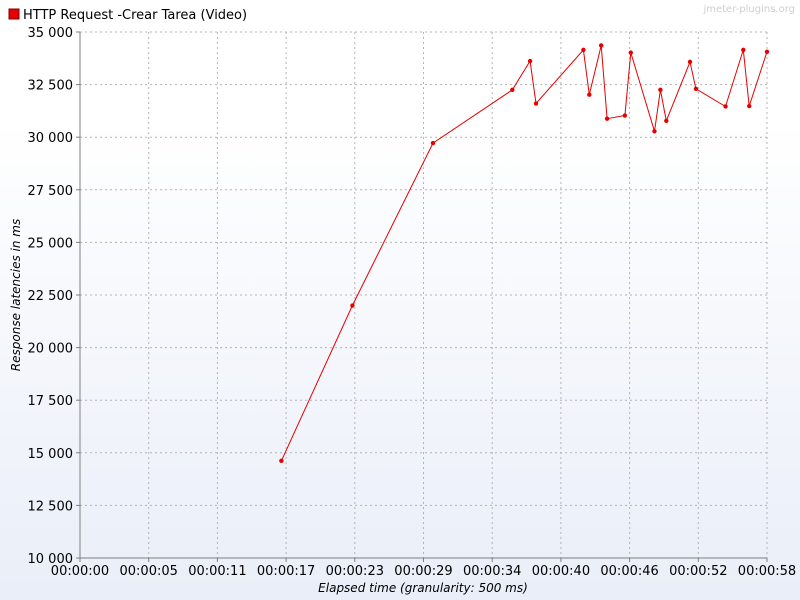 The height and width of the screenshot is (600, 800). I want to click on legend: HTTP Request -Crear Tarea (Video), so click(127, 15).